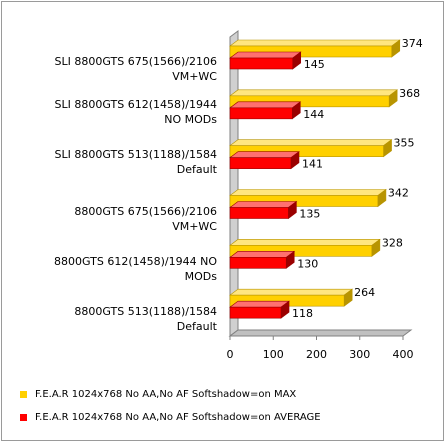  What do you see at coordinates (309, 214) in the screenshot?
I see `data-label-average: 135` at bounding box center [309, 214].